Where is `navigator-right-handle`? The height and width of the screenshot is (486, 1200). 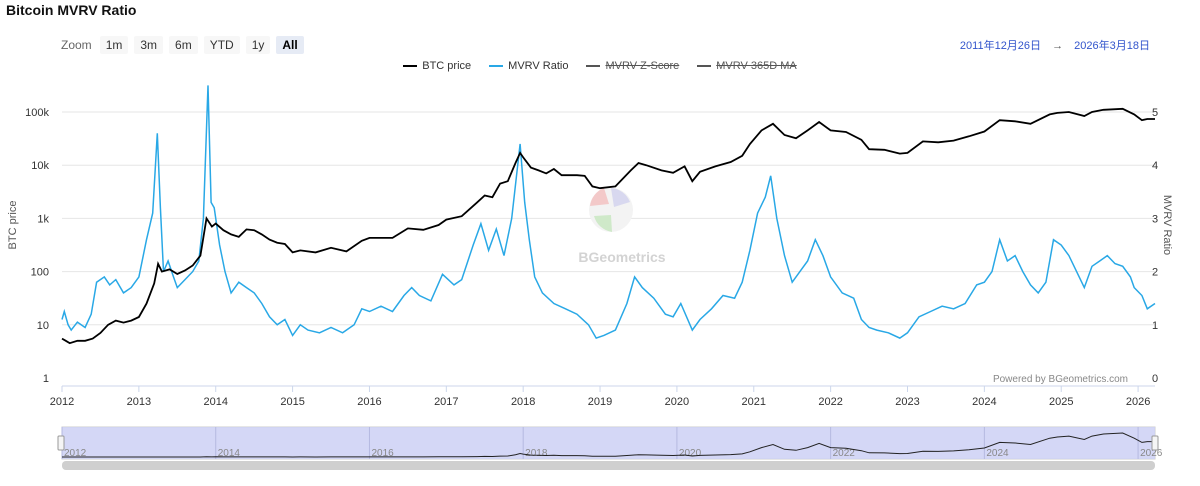
navigator-right-handle is located at coordinates (1155, 443).